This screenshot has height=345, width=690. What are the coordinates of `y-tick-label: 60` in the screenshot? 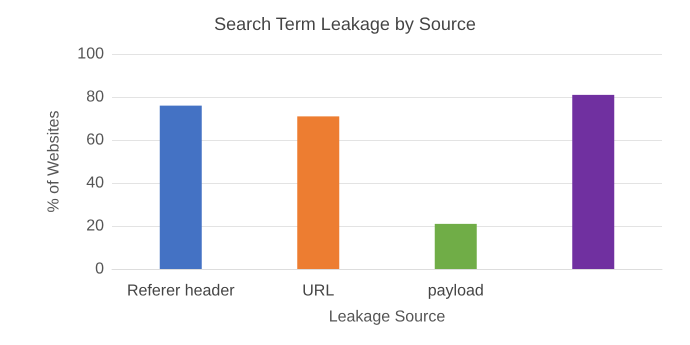 It's located at (95, 140).